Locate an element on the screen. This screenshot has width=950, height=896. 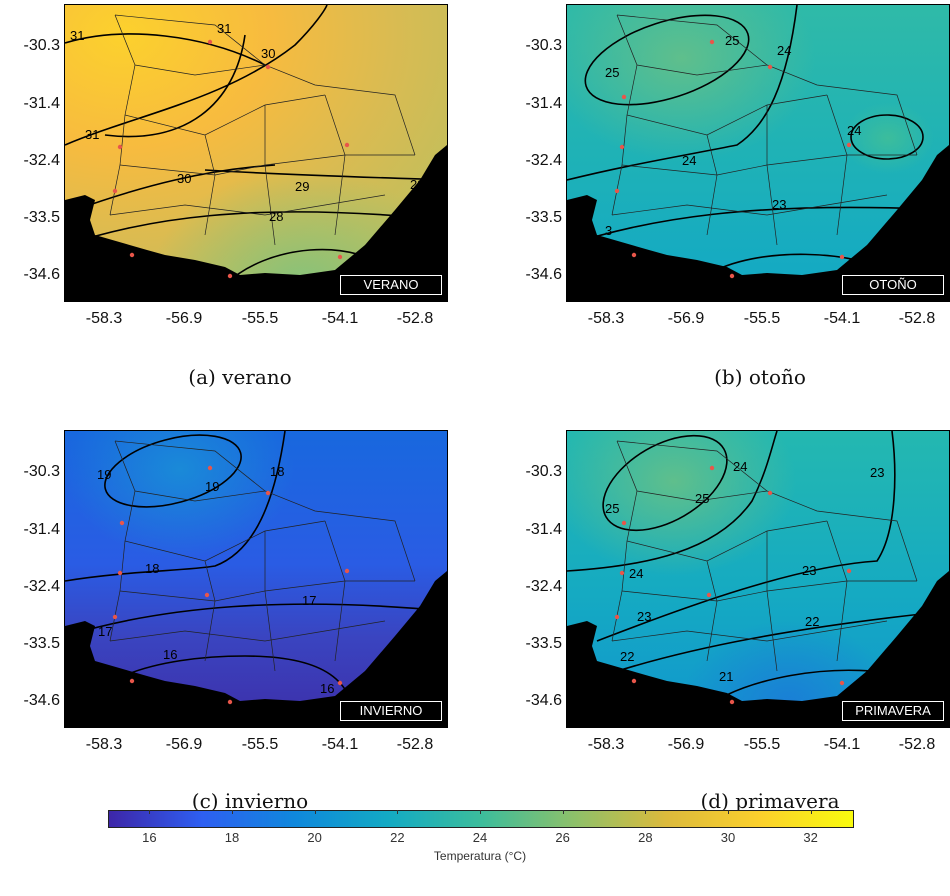
contour-label: 17 is located at coordinates (105, 631).